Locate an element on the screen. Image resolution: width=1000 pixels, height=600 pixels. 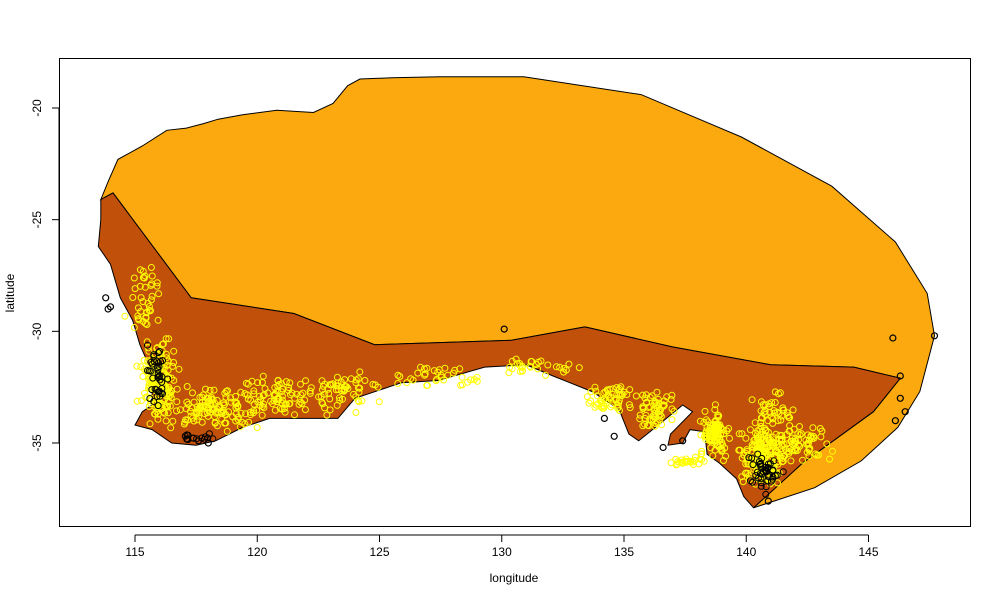
x-tick-label: 130 is located at coordinates (502, 552).